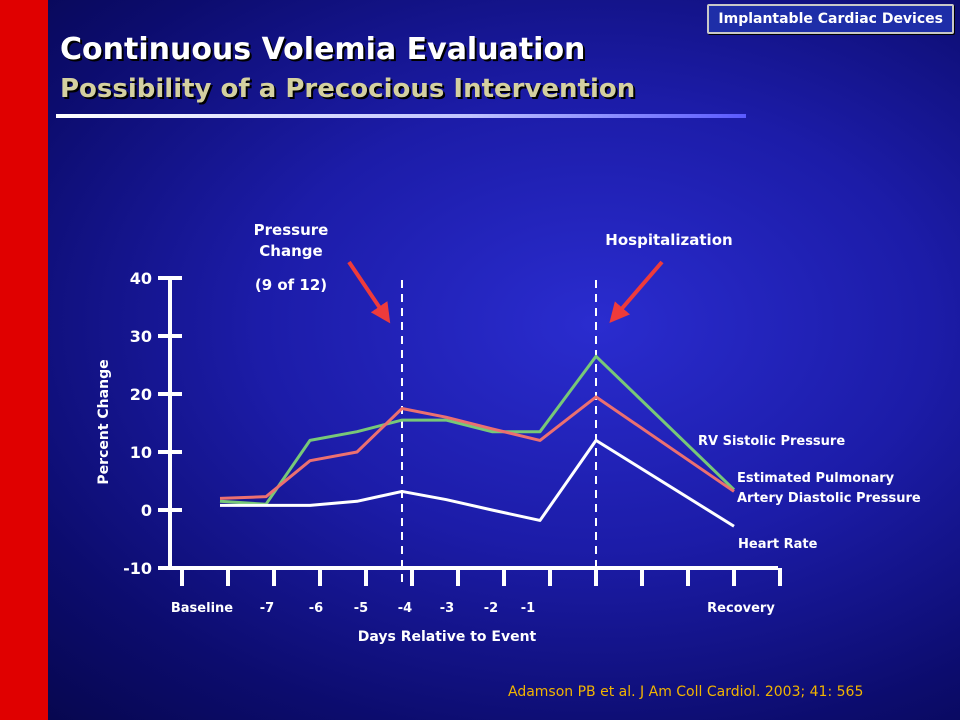  What do you see at coordinates (104, 421) in the screenshot?
I see `y-axis-label: Percent Change` at bounding box center [104, 421].